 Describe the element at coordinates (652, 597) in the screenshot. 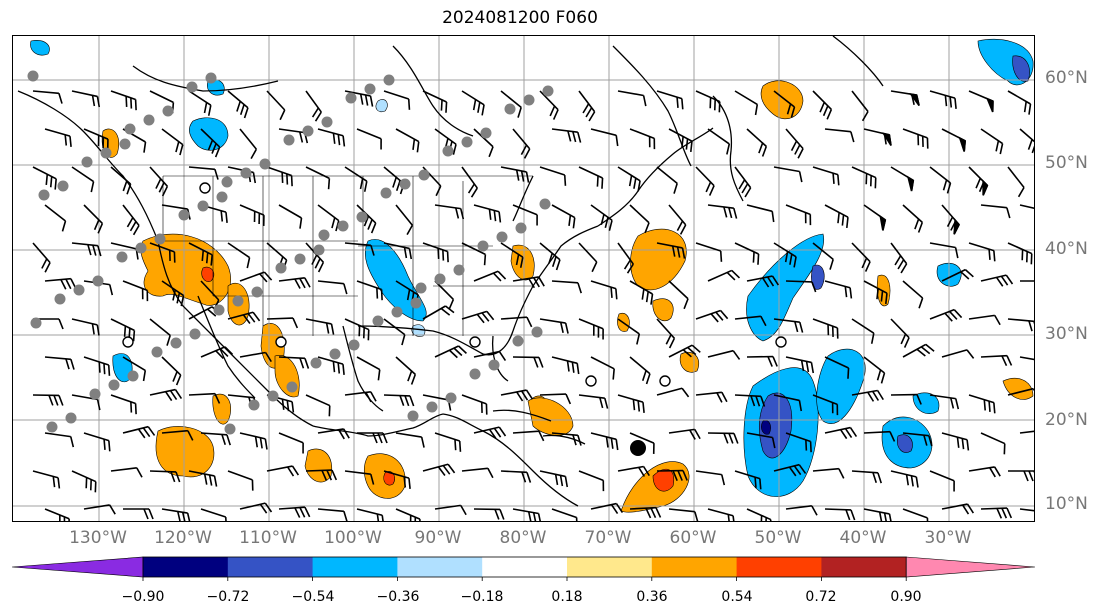

I see `colorbar-tick-label: 0.36` at that location.